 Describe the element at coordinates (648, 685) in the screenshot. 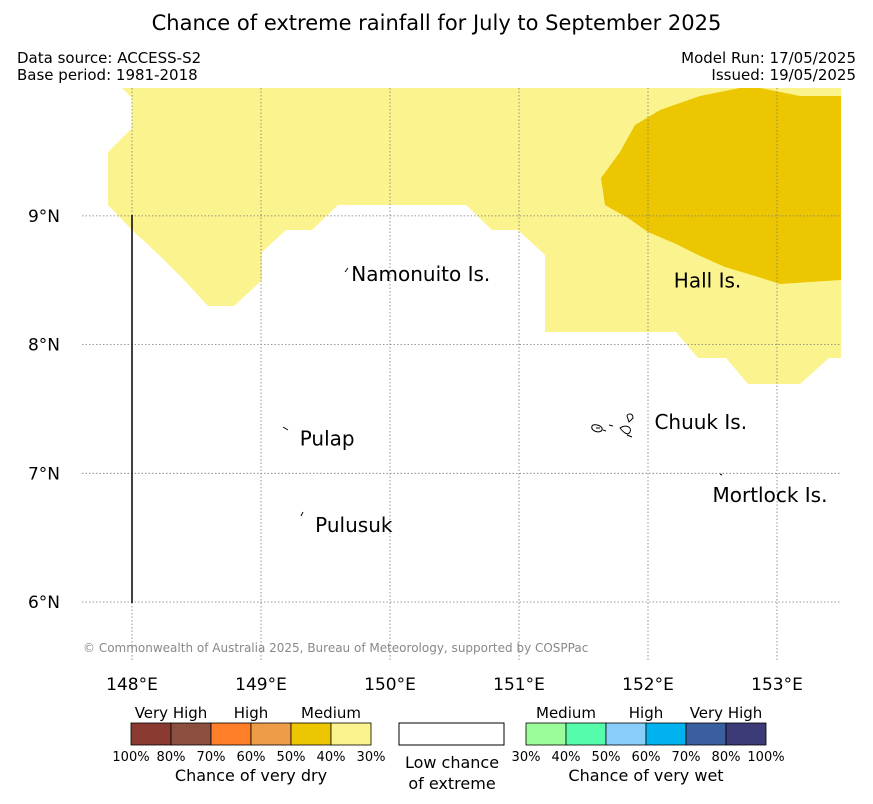

I see `lon-tick-label: 152°E` at that location.